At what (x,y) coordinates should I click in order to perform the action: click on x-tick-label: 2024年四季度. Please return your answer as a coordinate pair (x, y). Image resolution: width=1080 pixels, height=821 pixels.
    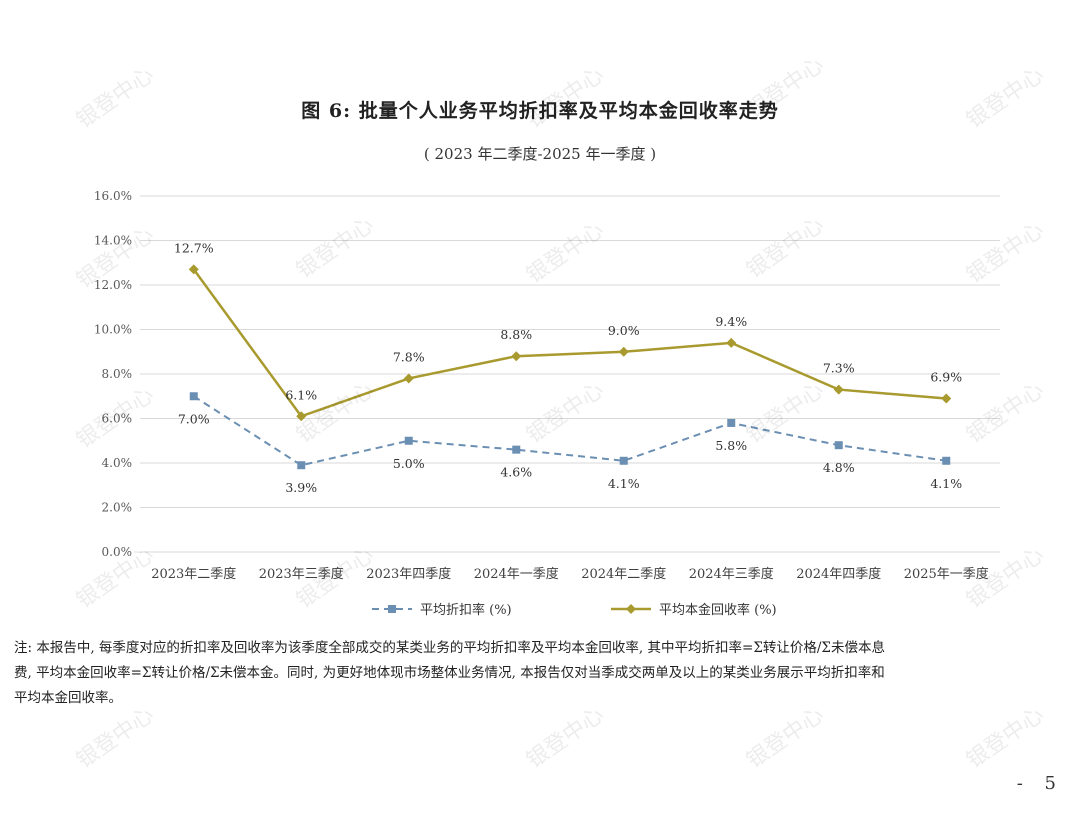
    Looking at the image, I should click on (838, 574).